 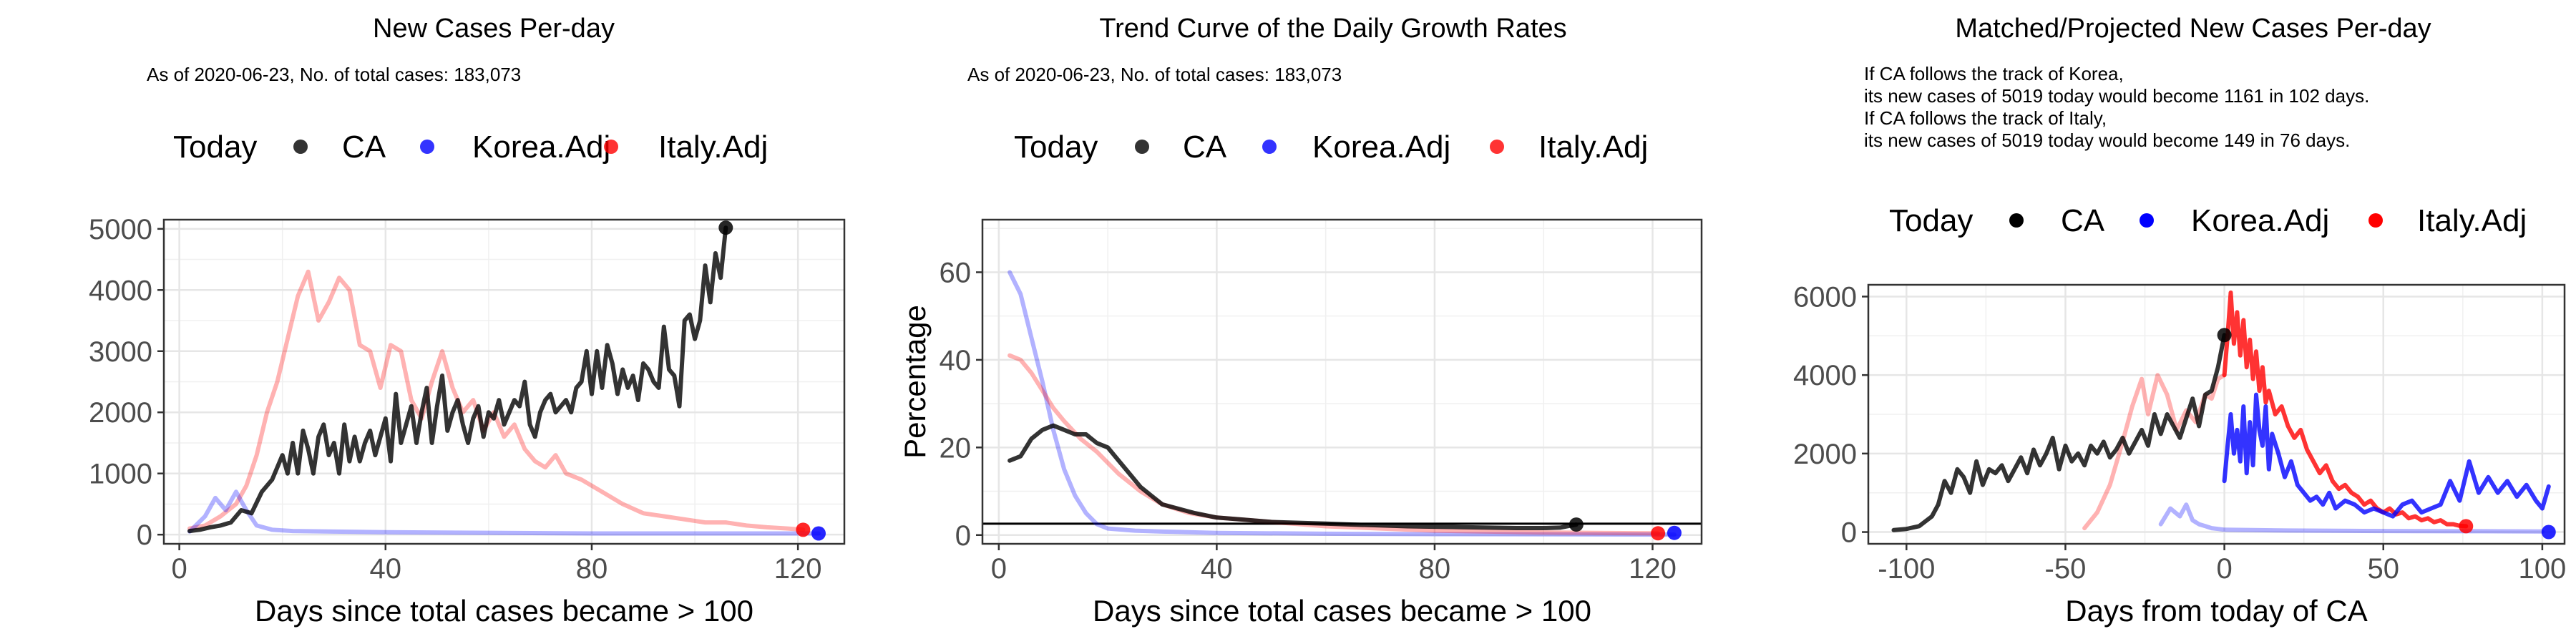 I want to click on y-tick-label: 20, so click(x=956, y=448).